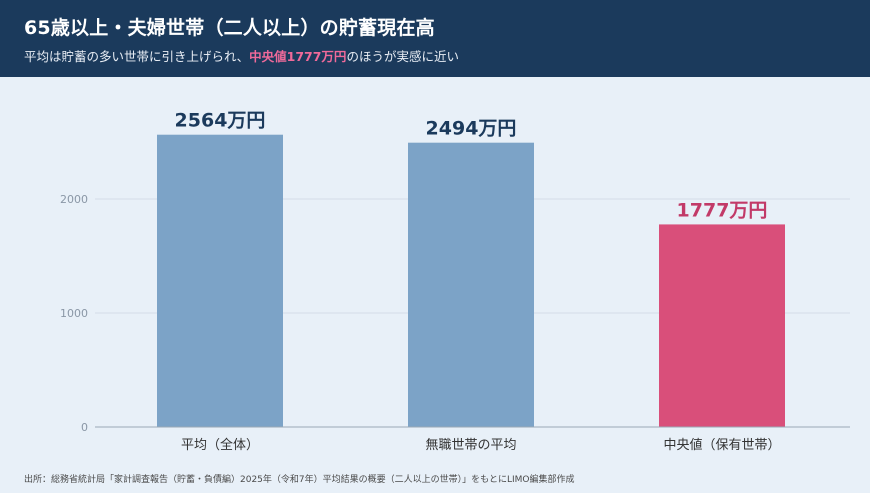 This screenshot has height=493, width=870. Describe the element at coordinates (220, 121) in the screenshot. I see `data-label: 2564万円` at that location.